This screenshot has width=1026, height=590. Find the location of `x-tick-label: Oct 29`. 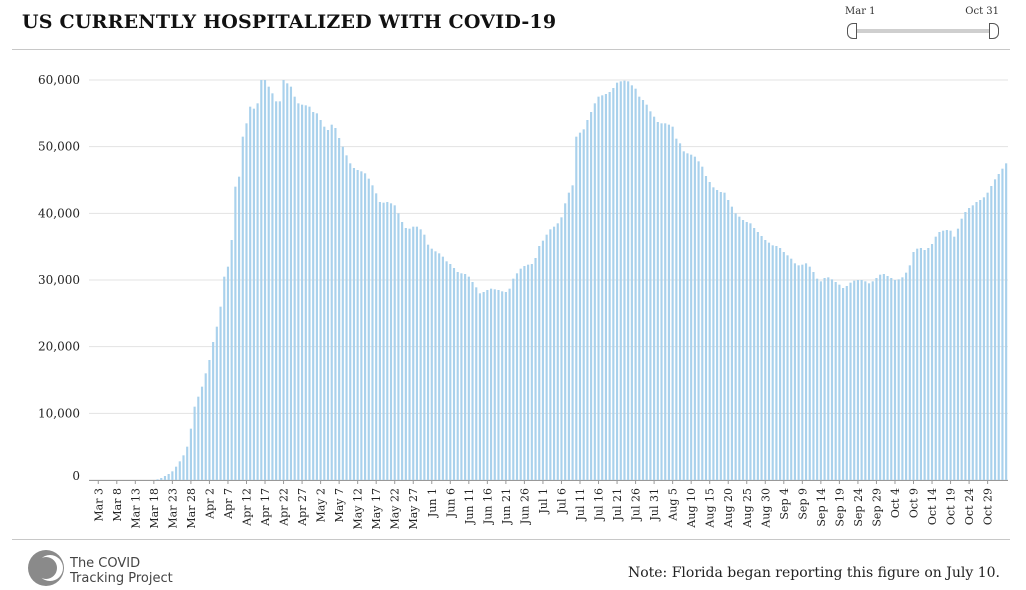

x-tick-label: Oct 29 is located at coordinates (988, 506).